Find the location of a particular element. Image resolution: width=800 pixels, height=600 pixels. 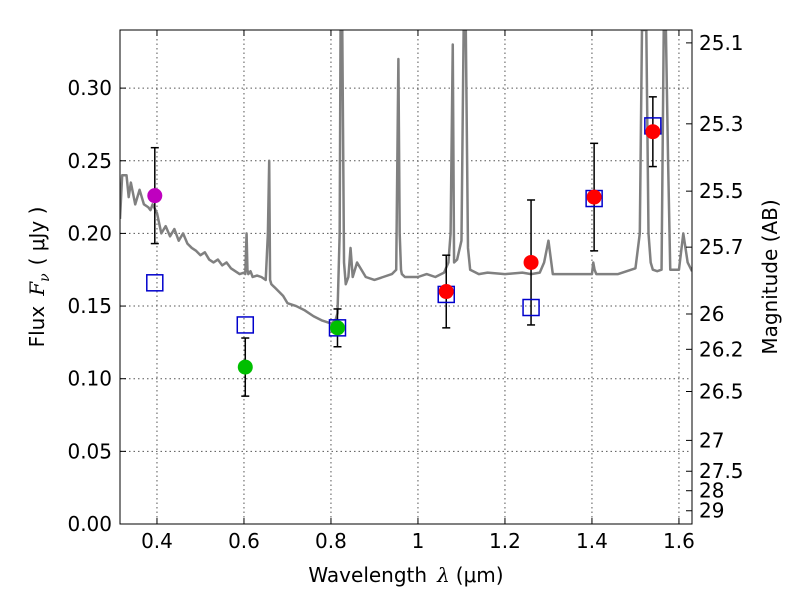

x-tick-label: 1.6 is located at coordinates (679, 541).